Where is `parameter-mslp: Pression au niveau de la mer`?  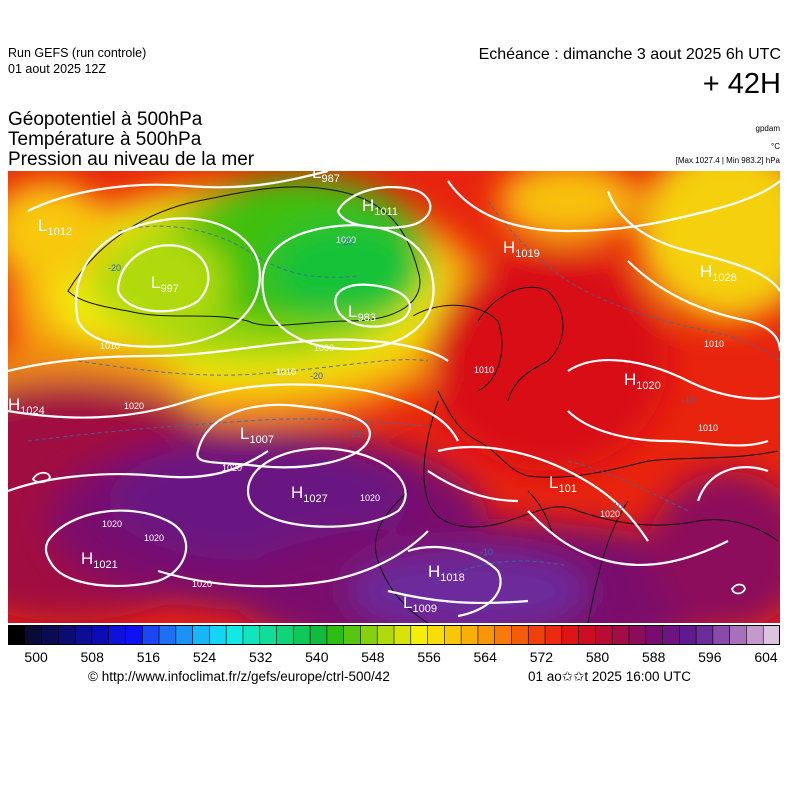
parameter-mslp: Pression au niveau de la mer is located at coordinates (131, 159).